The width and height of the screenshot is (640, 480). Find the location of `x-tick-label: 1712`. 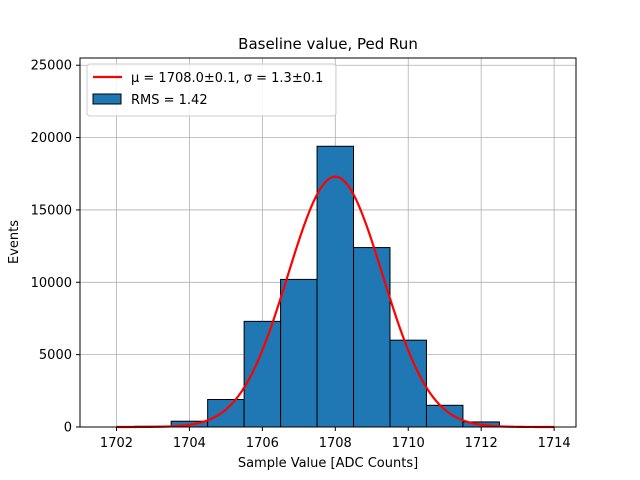

x-tick-label: 1712 is located at coordinates (481, 443).